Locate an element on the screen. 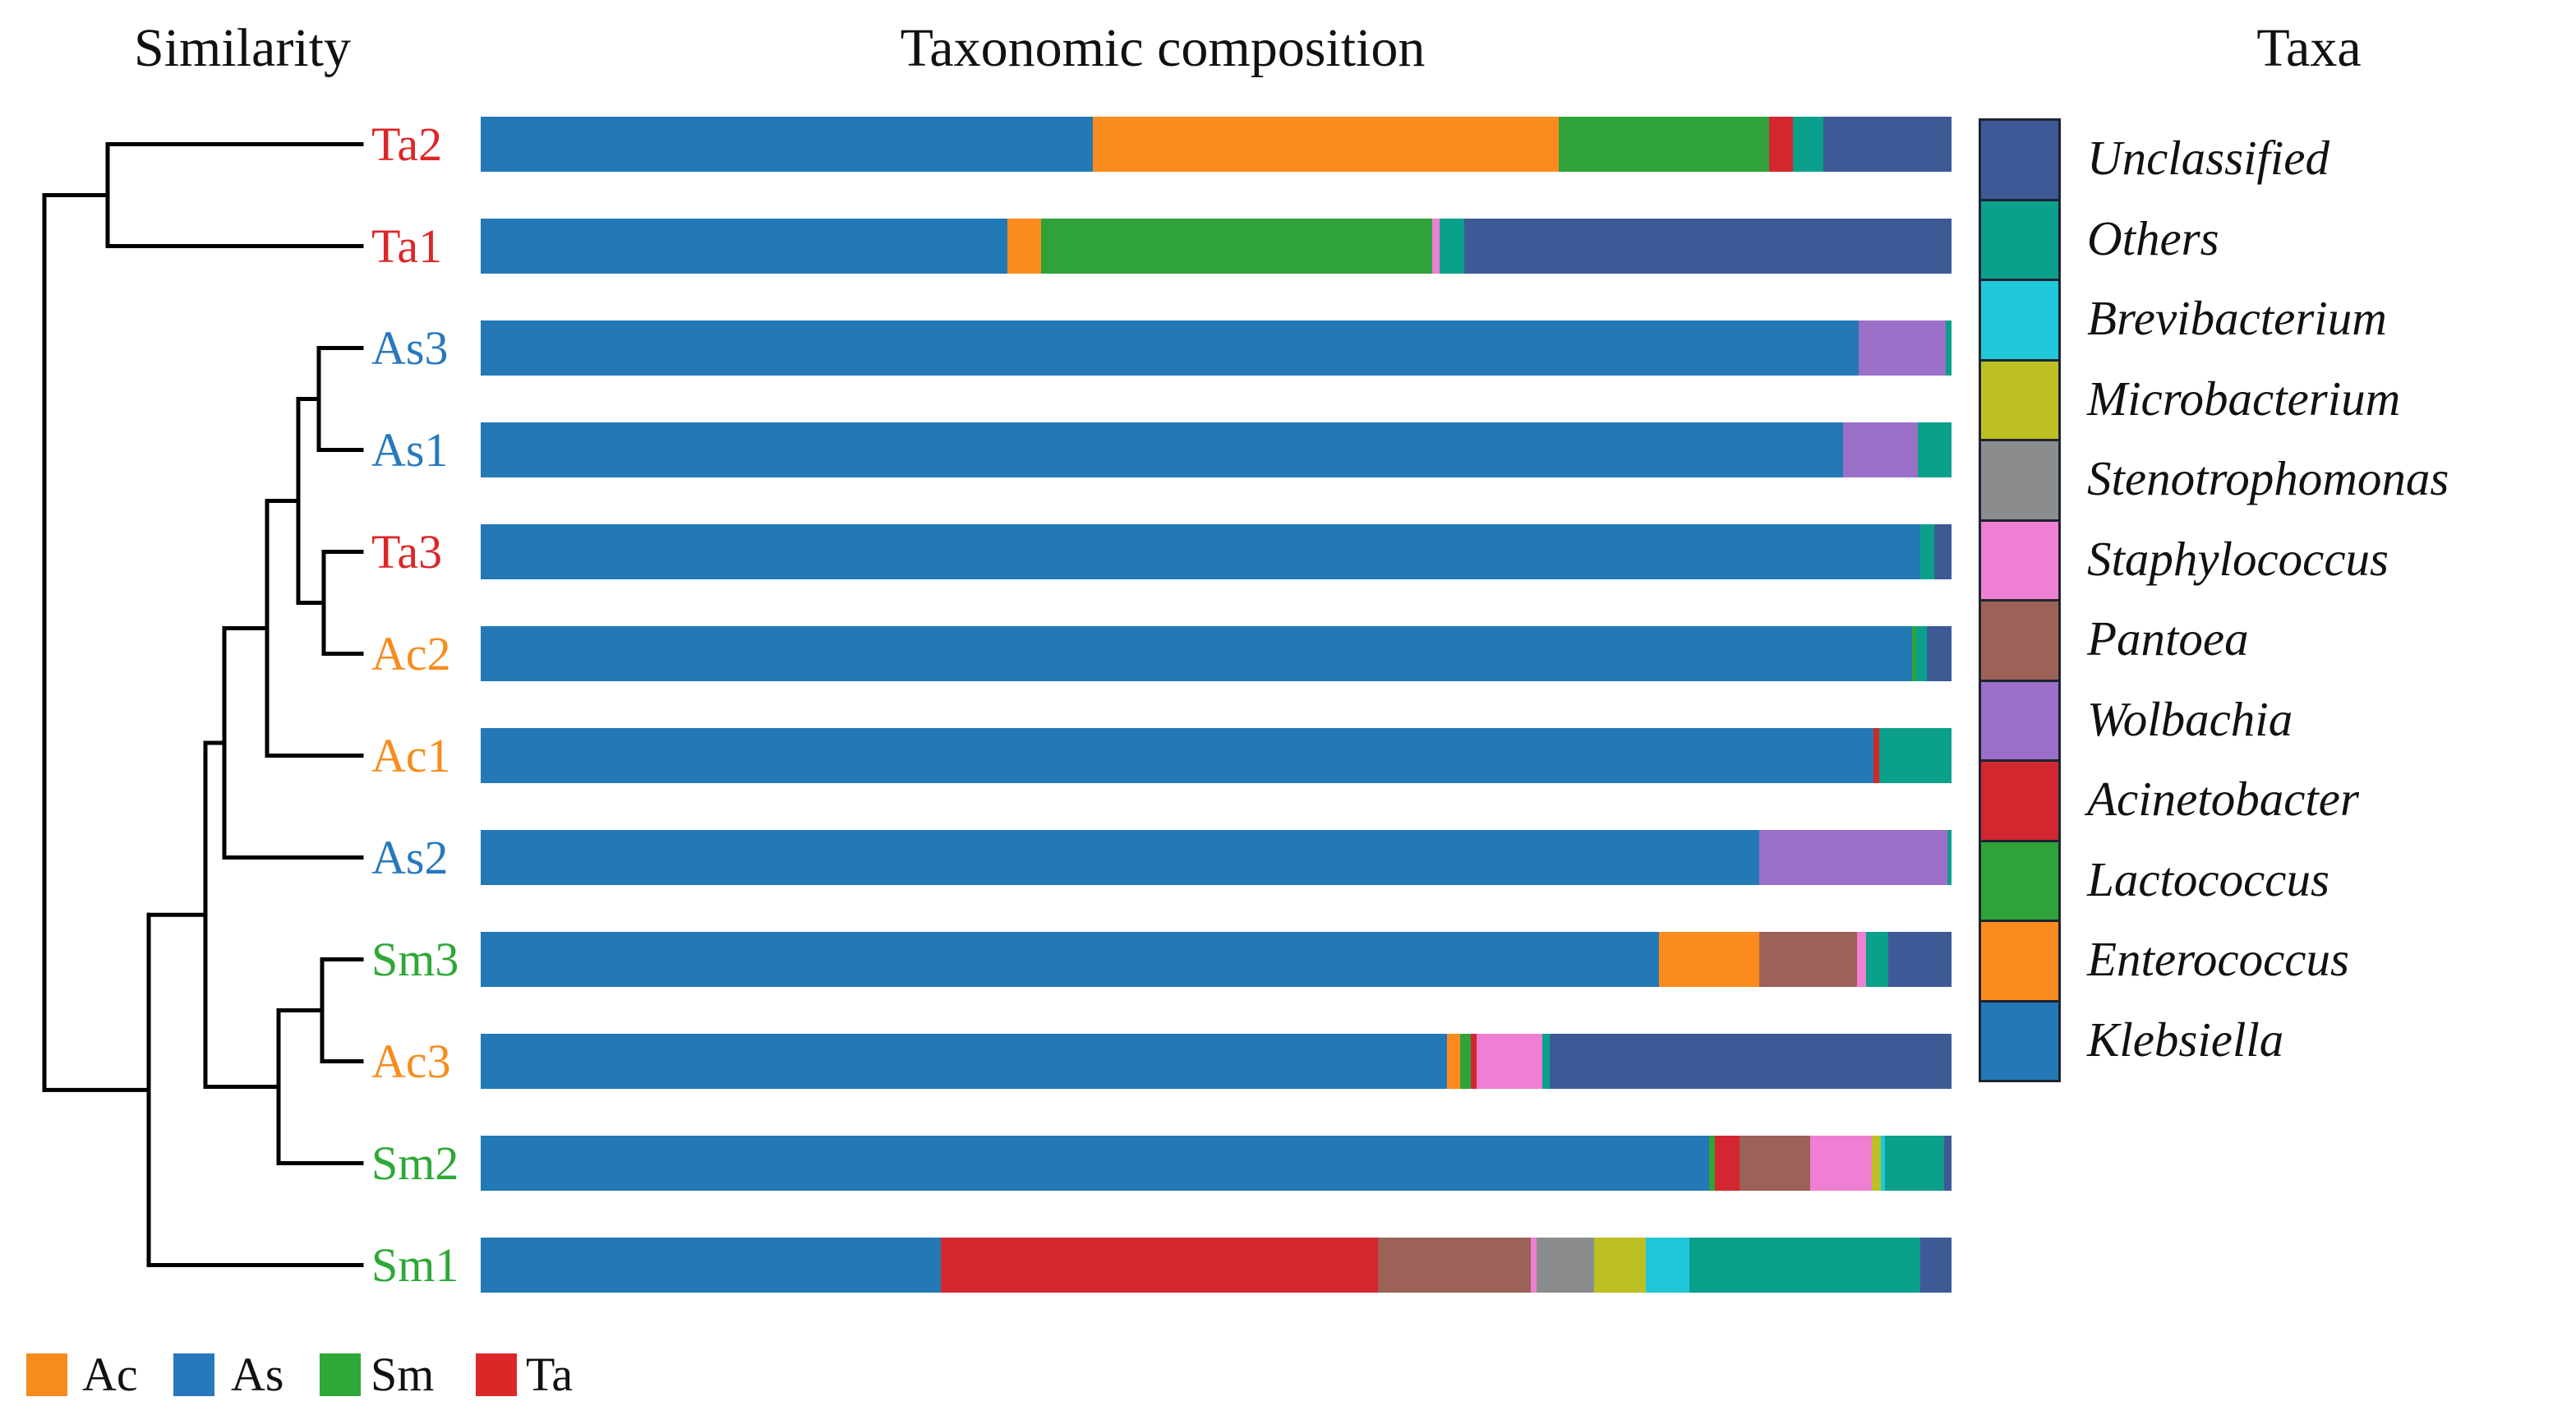 This screenshot has width=2576, height=1420. bar-Ta3 is located at coordinates (1216, 551).